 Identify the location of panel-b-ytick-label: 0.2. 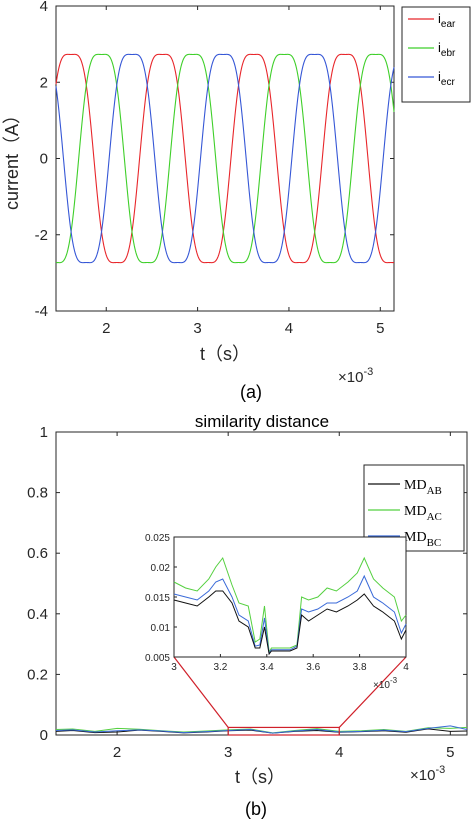
(37, 674).